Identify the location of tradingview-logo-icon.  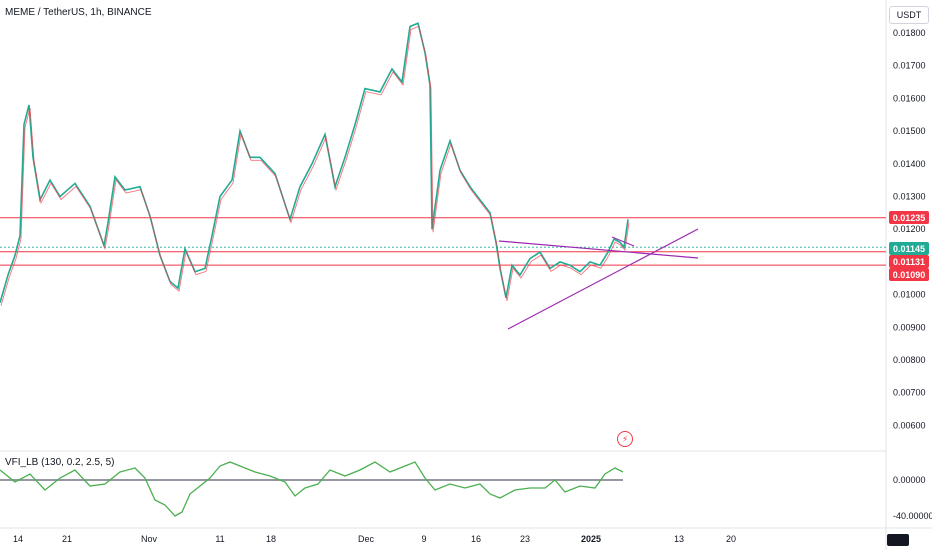
(898, 540).